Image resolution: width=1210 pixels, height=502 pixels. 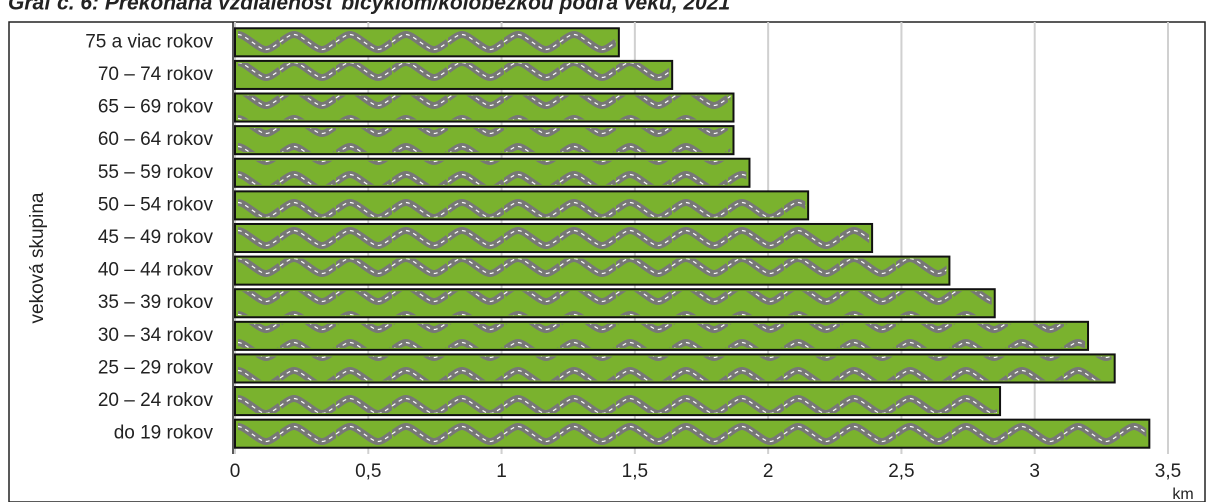 What do you see at coordinates (768, 471) in the screenshot?
I see `x-tick-label: 2` at bounding box center [768, 471].